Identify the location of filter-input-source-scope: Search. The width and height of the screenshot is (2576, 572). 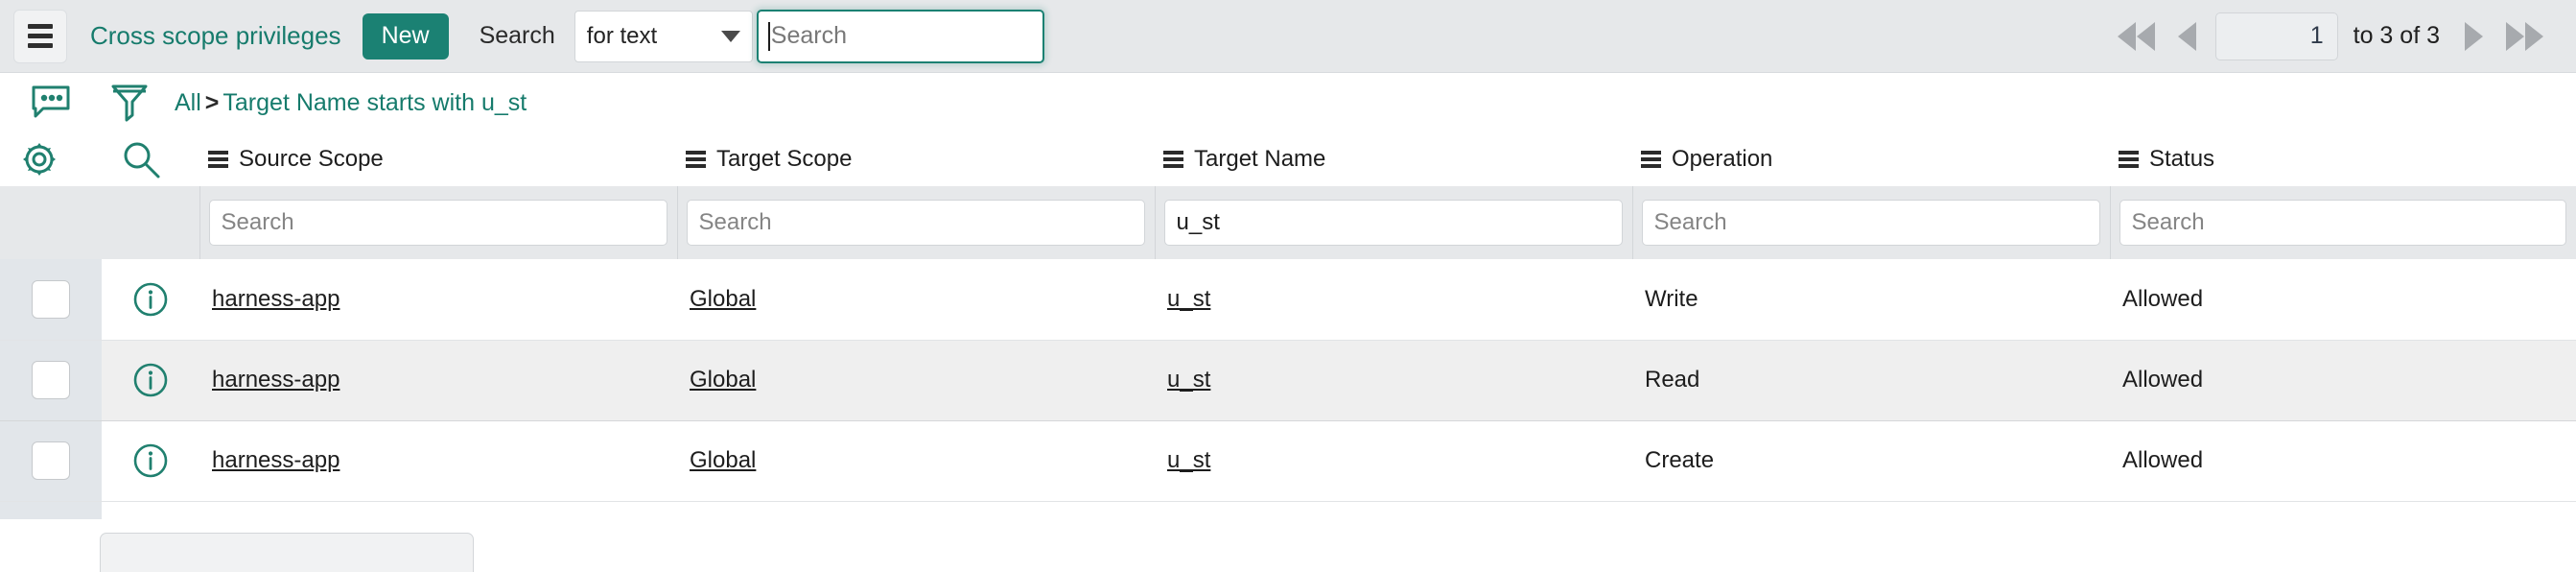
(437, 223).